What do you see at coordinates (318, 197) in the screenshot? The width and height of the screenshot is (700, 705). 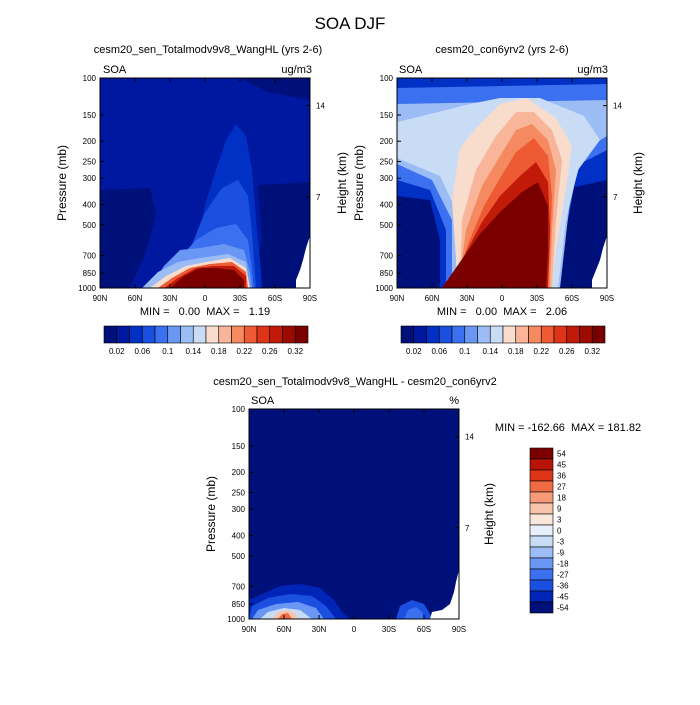 I see `y2-tick-label: 7` at bounding box center [318, 197].